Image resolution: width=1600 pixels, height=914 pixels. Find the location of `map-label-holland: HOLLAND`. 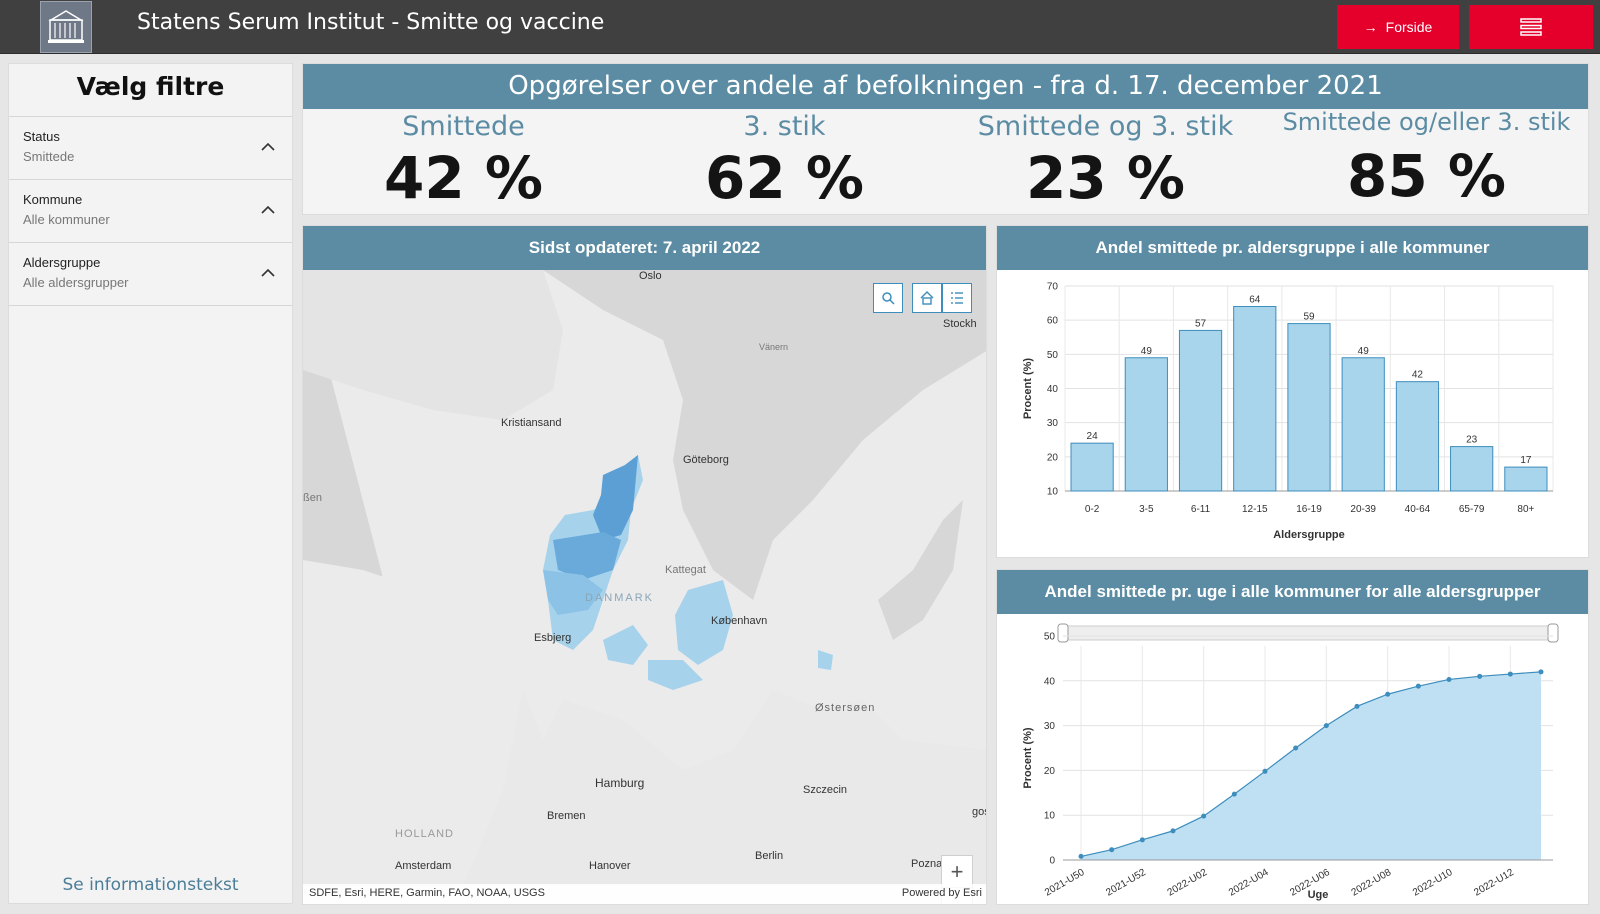

map-label-holland: HOLLAND is located at coordinates (424, 834).